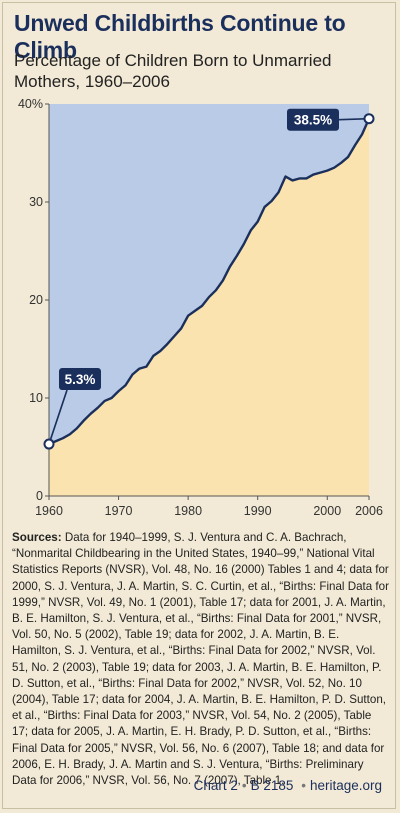  I want to click on chart-title: Unwed Childbirths Continue to Climb, so click(180, 36).